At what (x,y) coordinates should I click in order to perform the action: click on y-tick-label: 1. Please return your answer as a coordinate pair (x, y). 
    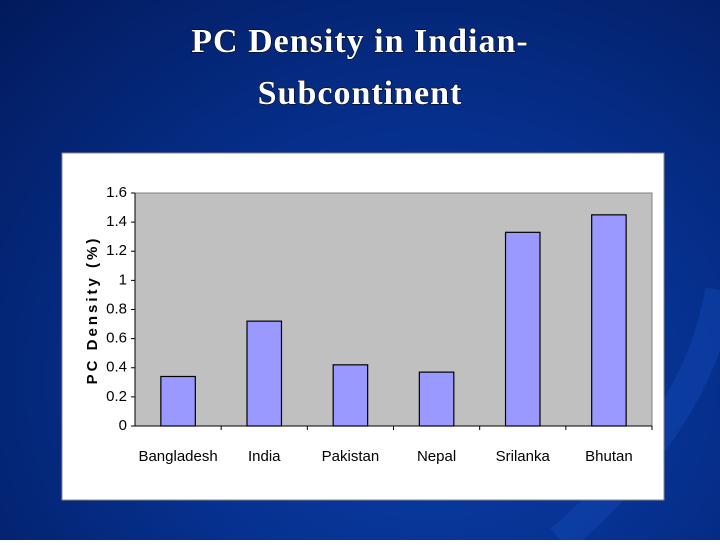
    Looking at the image, I should click on (123, 279).